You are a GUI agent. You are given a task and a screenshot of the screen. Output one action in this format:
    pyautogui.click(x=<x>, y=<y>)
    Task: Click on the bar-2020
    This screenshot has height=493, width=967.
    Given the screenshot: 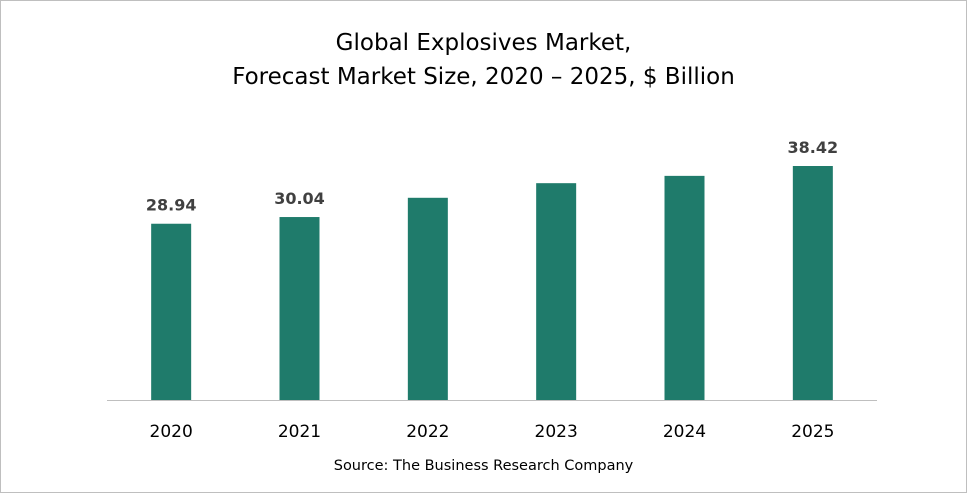 What is the action you would take?
    pyautogui.click(x=171, y=311)
    